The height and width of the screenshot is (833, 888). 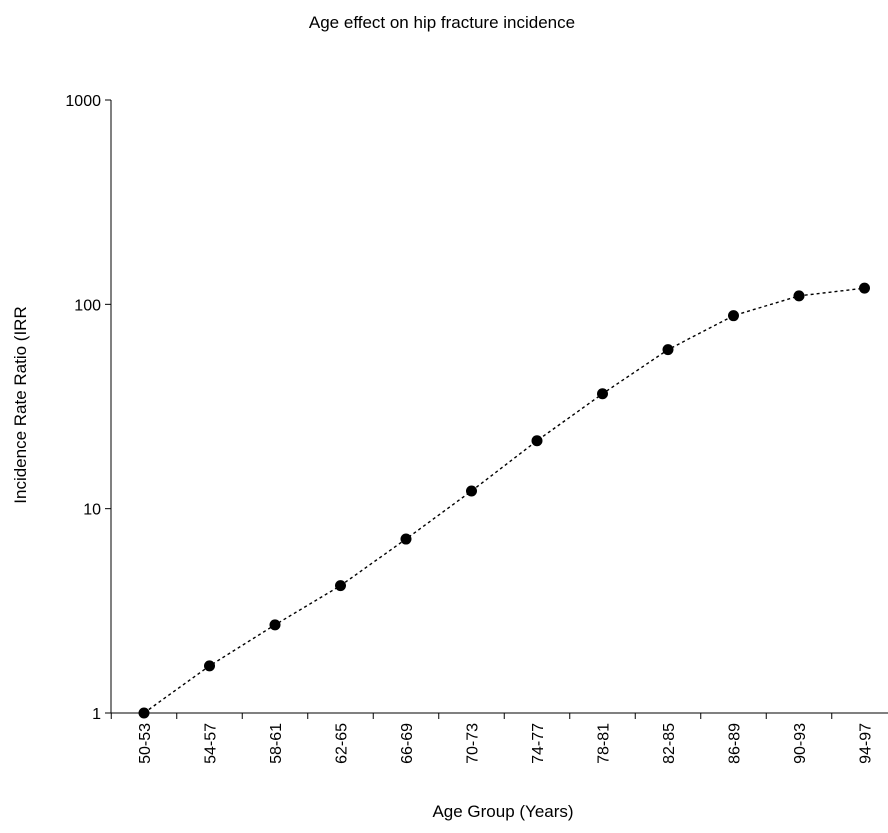 What do you see at coordinates (407, 743) in the screenshot?
I see `x-tick-label: 66-69` at bounding box center [407, 743].